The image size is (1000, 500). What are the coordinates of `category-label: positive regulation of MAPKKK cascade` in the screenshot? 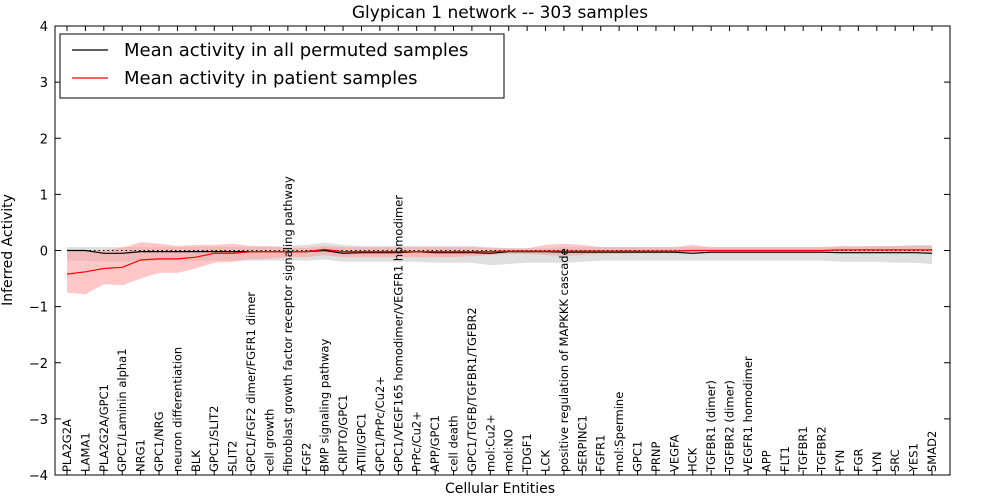 It's located at (564, 360).